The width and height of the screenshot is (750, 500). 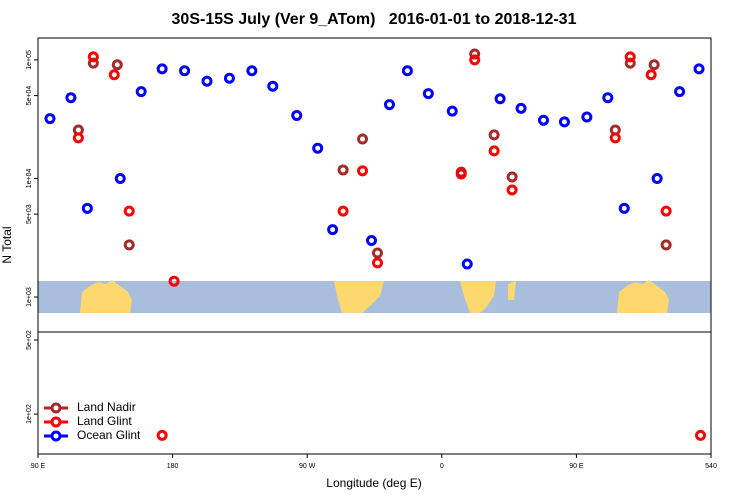 I want to click on legend-label: Land Nadir, so click(x=106, y=407).